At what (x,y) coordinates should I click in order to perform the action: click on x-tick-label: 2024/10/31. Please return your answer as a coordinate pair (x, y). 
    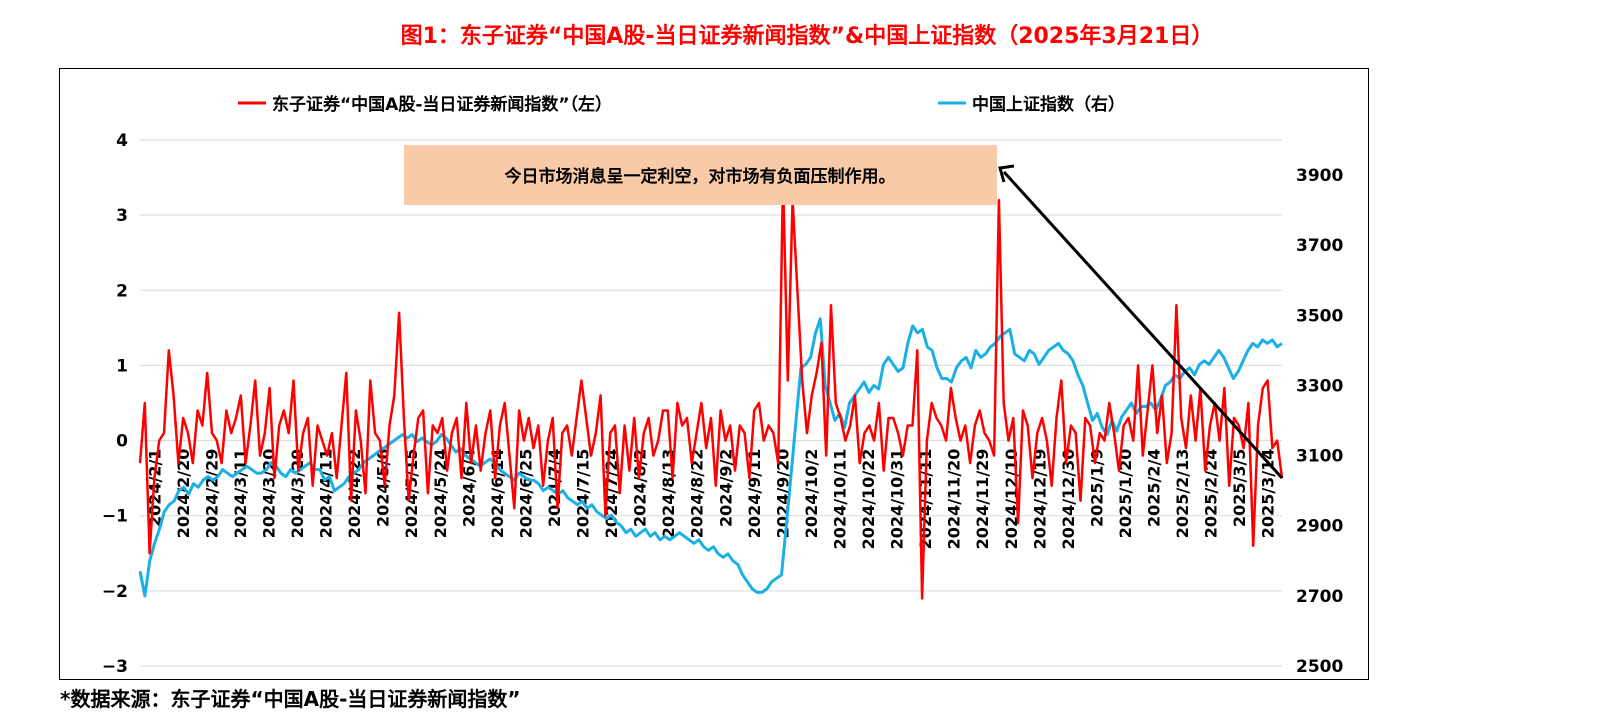
    Looking at the image, I should click on (897, 499).